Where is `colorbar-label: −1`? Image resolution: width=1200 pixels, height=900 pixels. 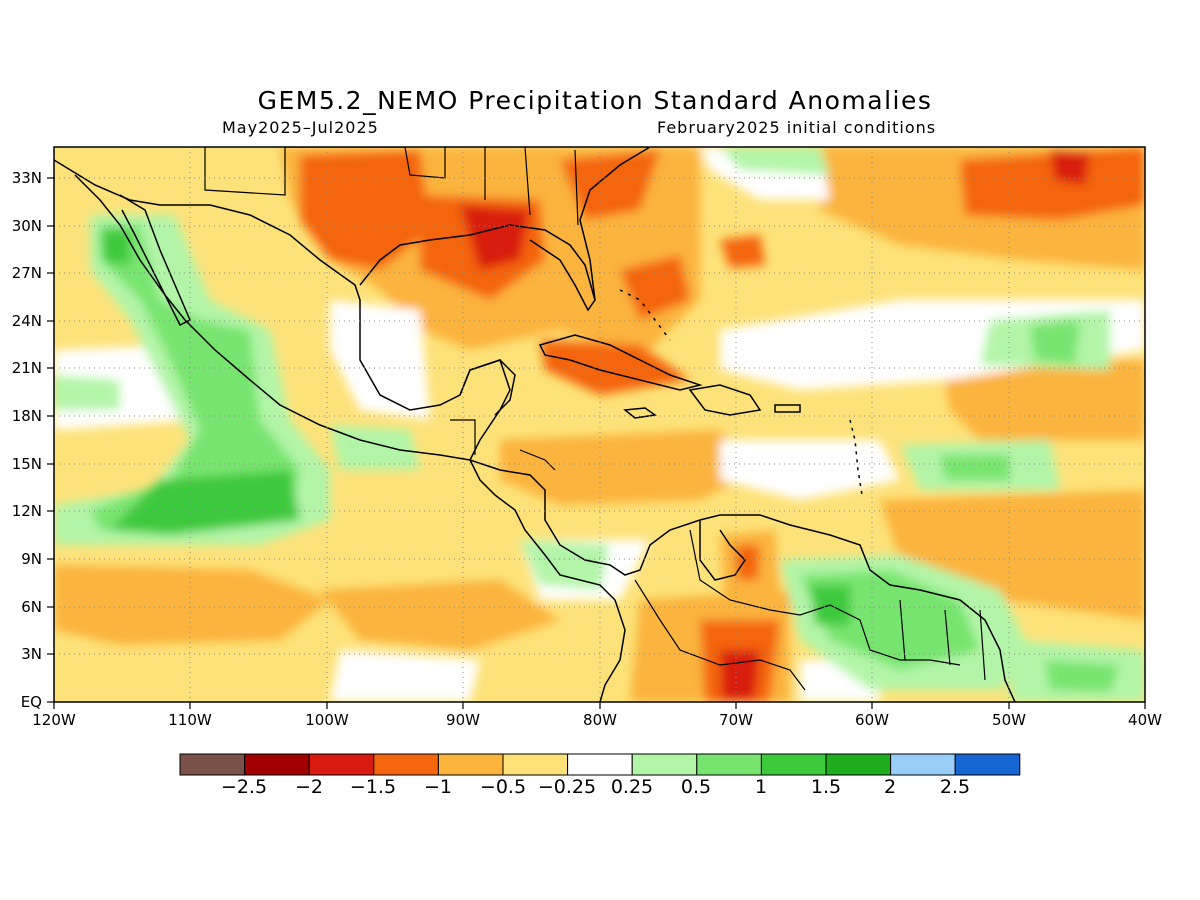 colorbar-label: −1 is located at coordinates (437, 787).